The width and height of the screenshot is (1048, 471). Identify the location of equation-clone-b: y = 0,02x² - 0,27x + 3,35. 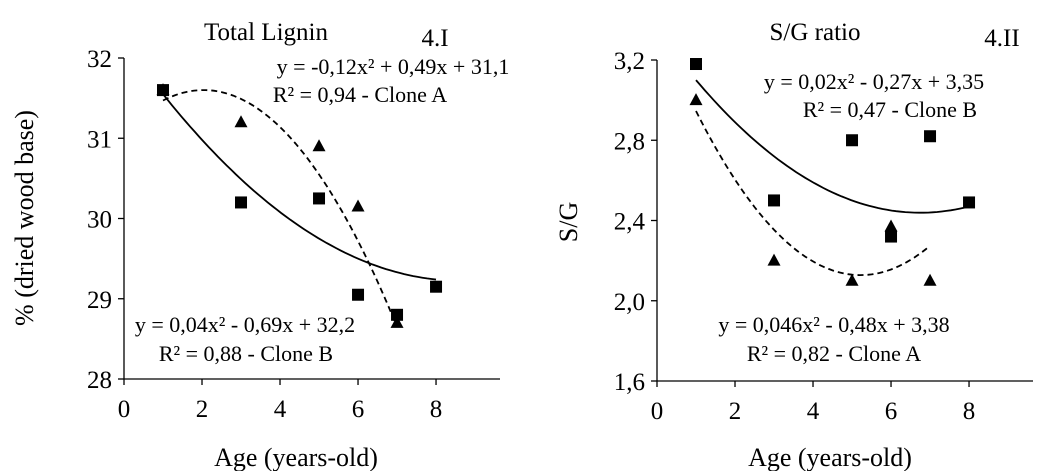
(874, 81).